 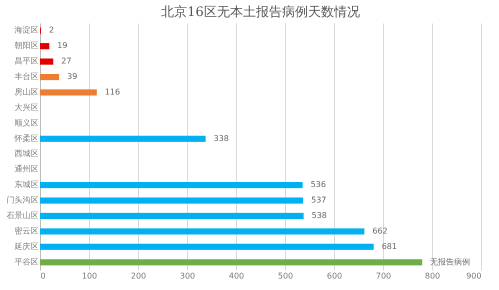 What do you see at coordinates (112, 91) in the screenshot?
I see `data-label: 116` at bounding box center [112, 91].